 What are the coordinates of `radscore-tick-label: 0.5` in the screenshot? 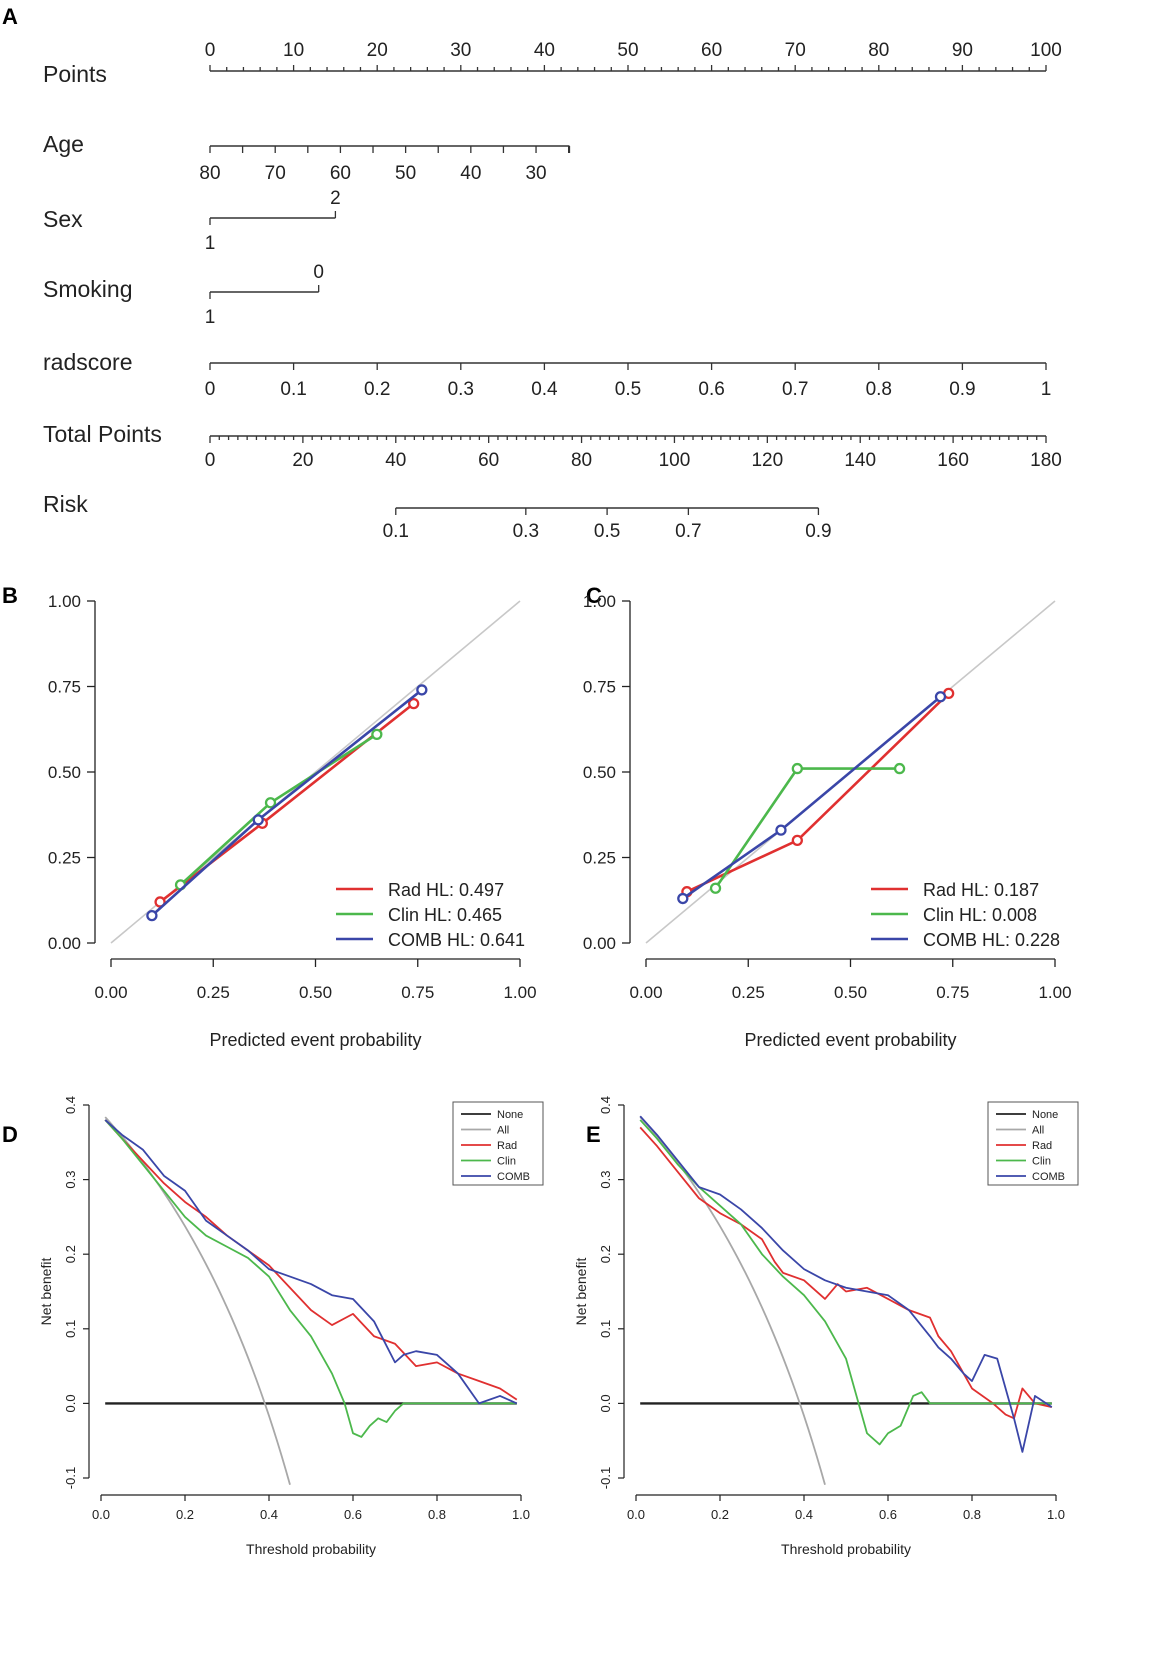 It's located at (628, 389).